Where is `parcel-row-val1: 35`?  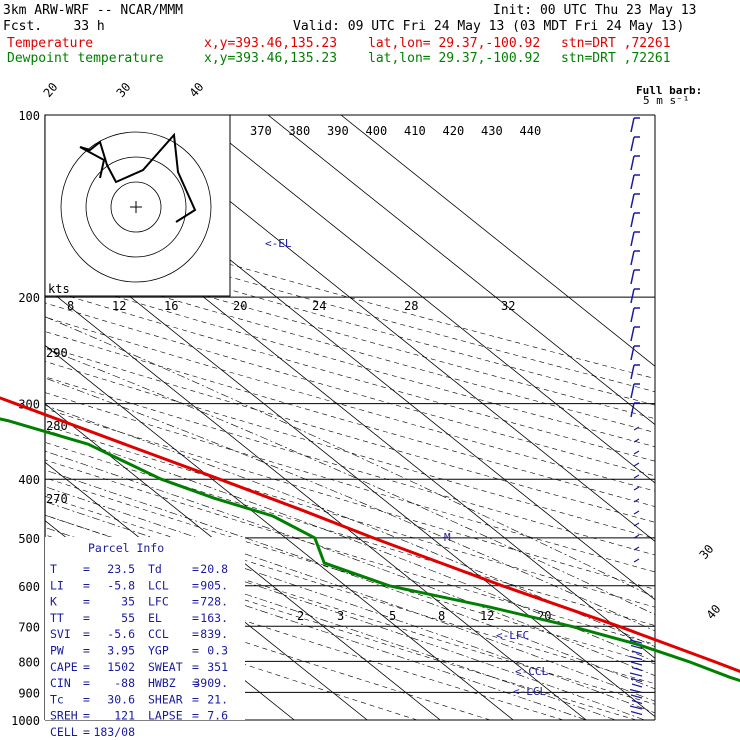
parcel-row-val1: 35 is located at coordinates (128, 602).